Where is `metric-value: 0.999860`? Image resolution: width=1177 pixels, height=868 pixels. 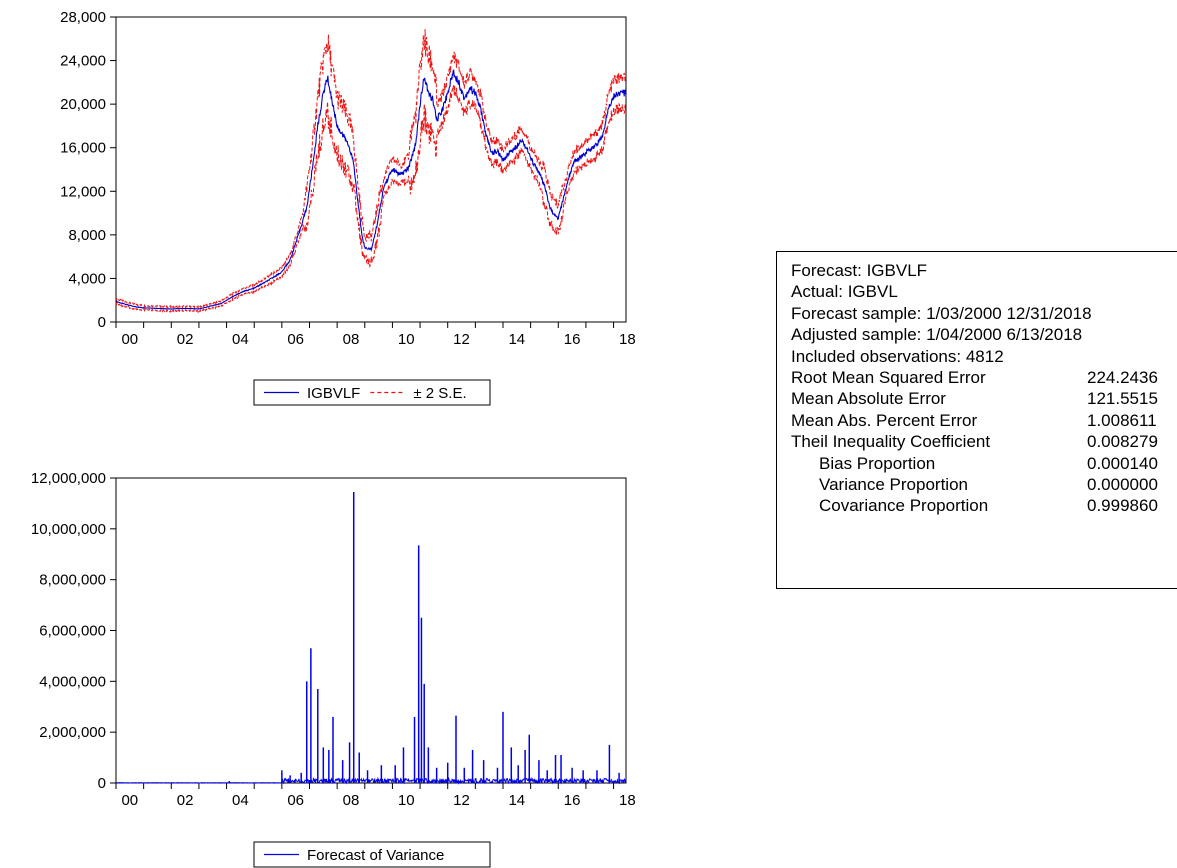 metric-value: 0.999860 is located at coordinates (1122, 506).